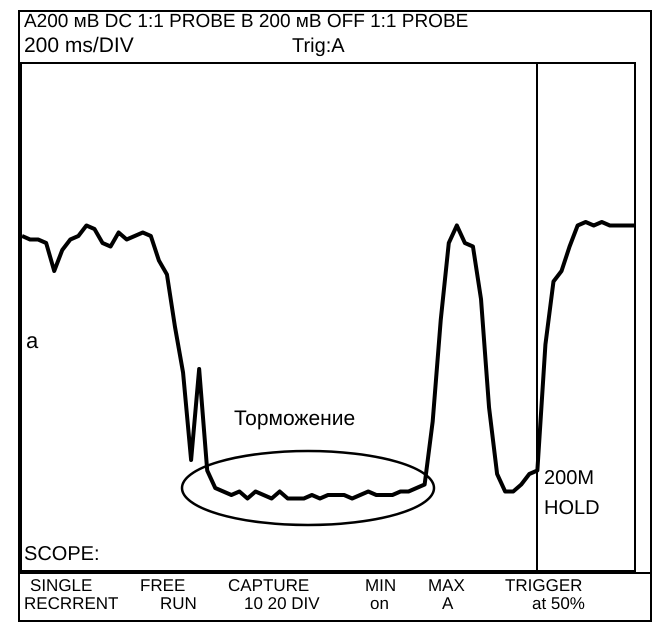 The image size is (661, 638). What do you see at coordinates (246, 22) in the screenshot?
I see `chart-title: A200 мВ DC 1:1 PROBE B 200 мВ OFF 1:1 PROBE` at bounding box center [246, 22].